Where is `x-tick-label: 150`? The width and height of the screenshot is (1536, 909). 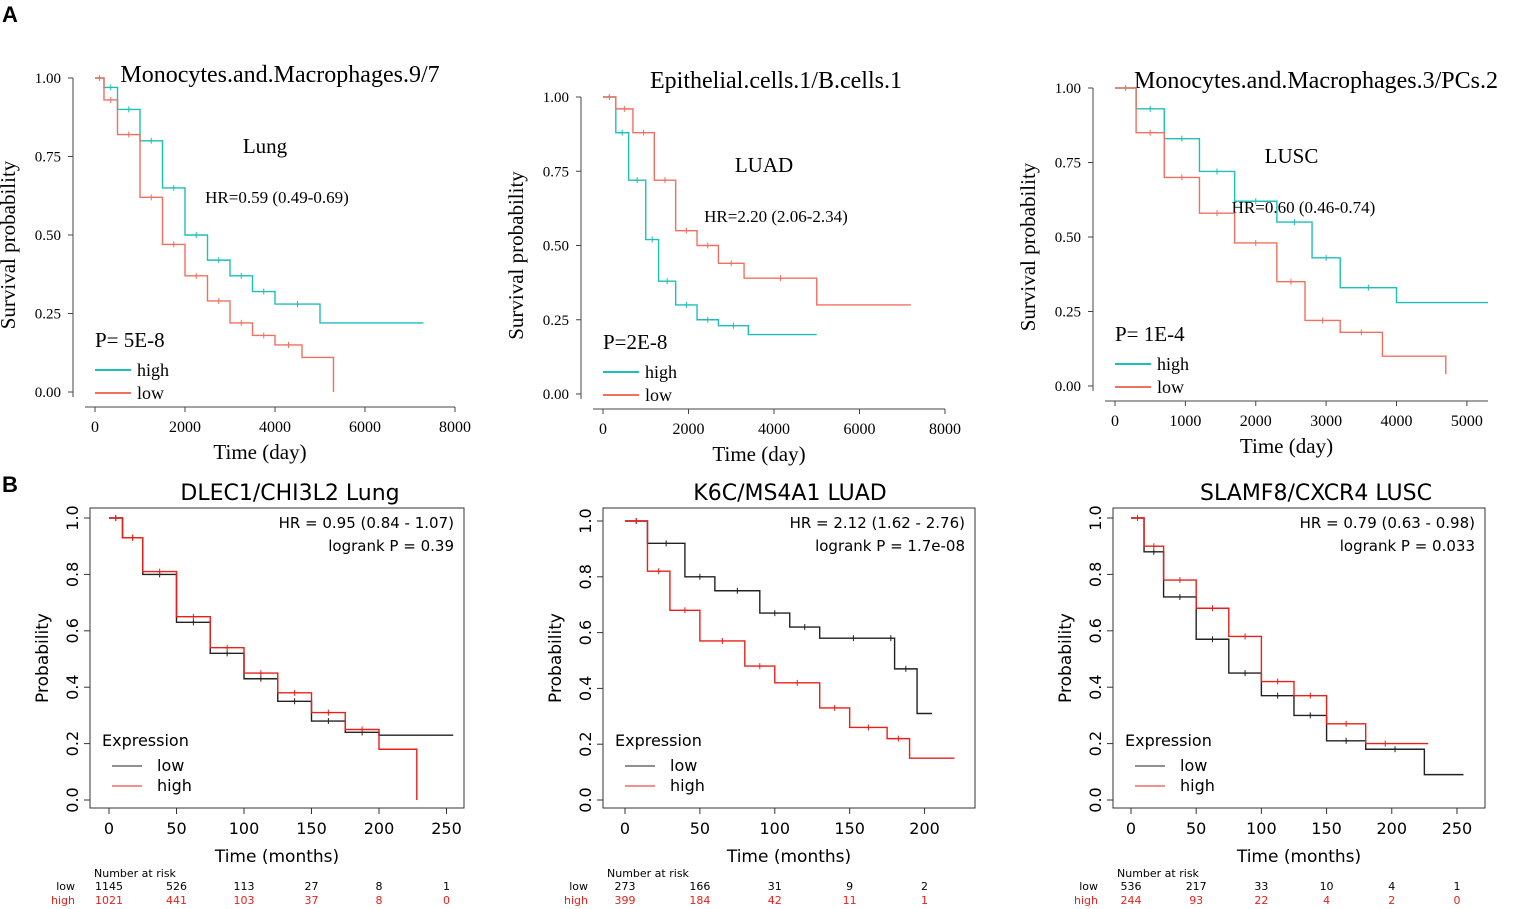 x-tick-label: 150 is located at coordinates (1326, 828).